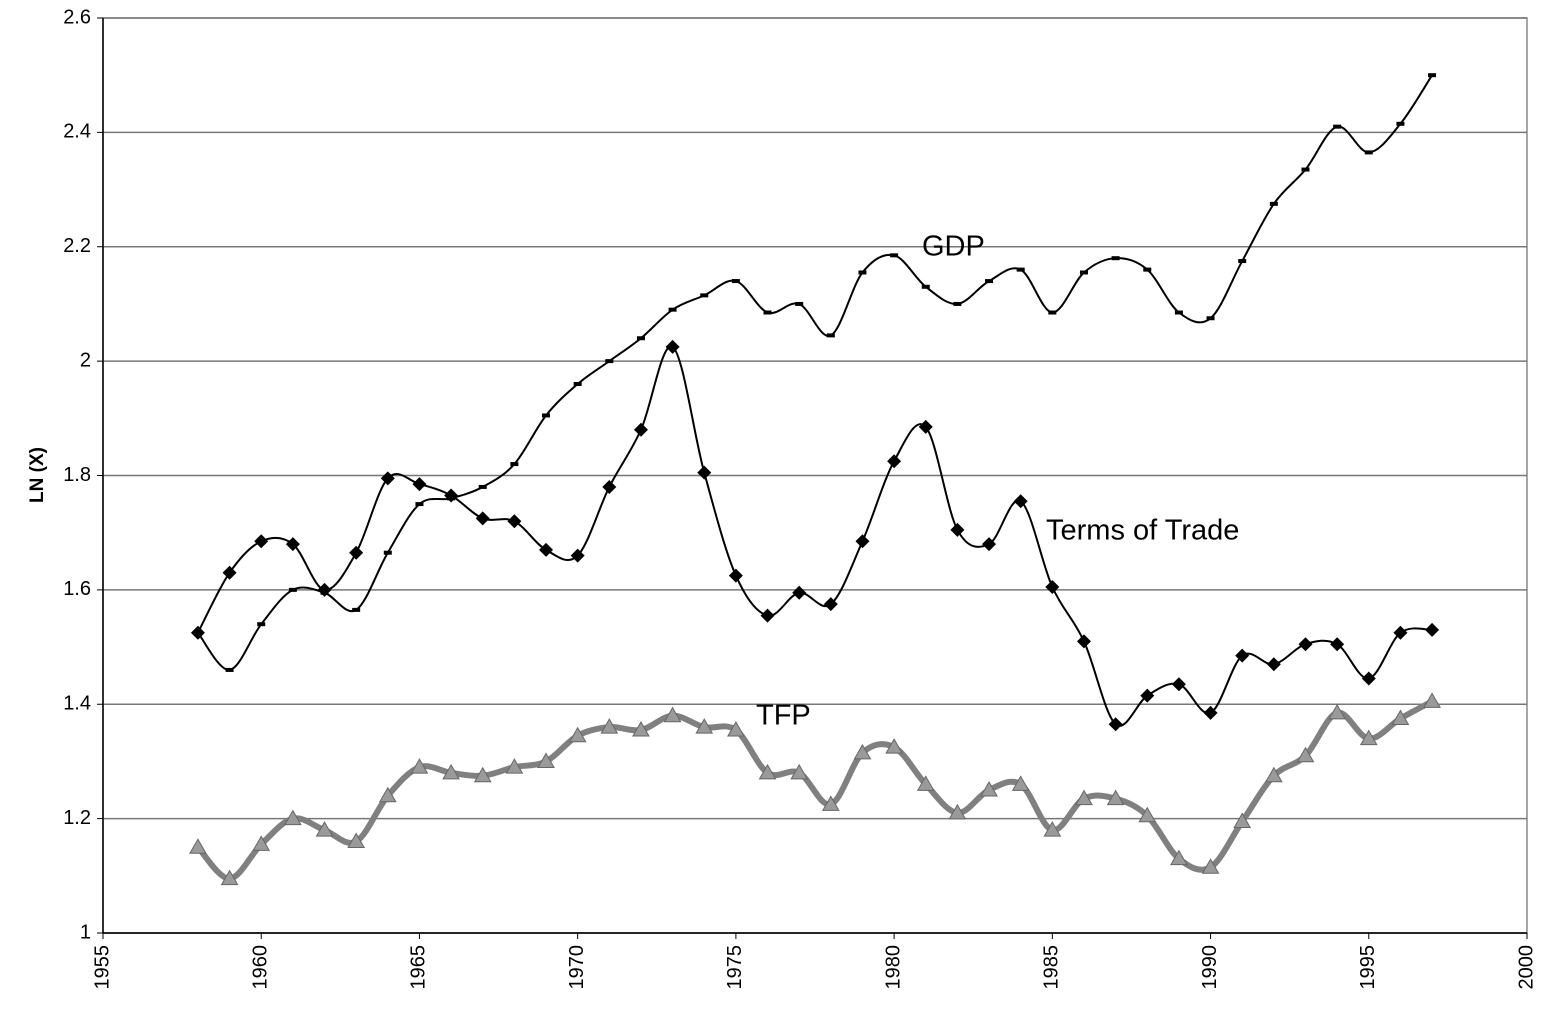 The image size is (1552, 1014). I want to click on x-tick-label: 1995, so click(1368, 967).